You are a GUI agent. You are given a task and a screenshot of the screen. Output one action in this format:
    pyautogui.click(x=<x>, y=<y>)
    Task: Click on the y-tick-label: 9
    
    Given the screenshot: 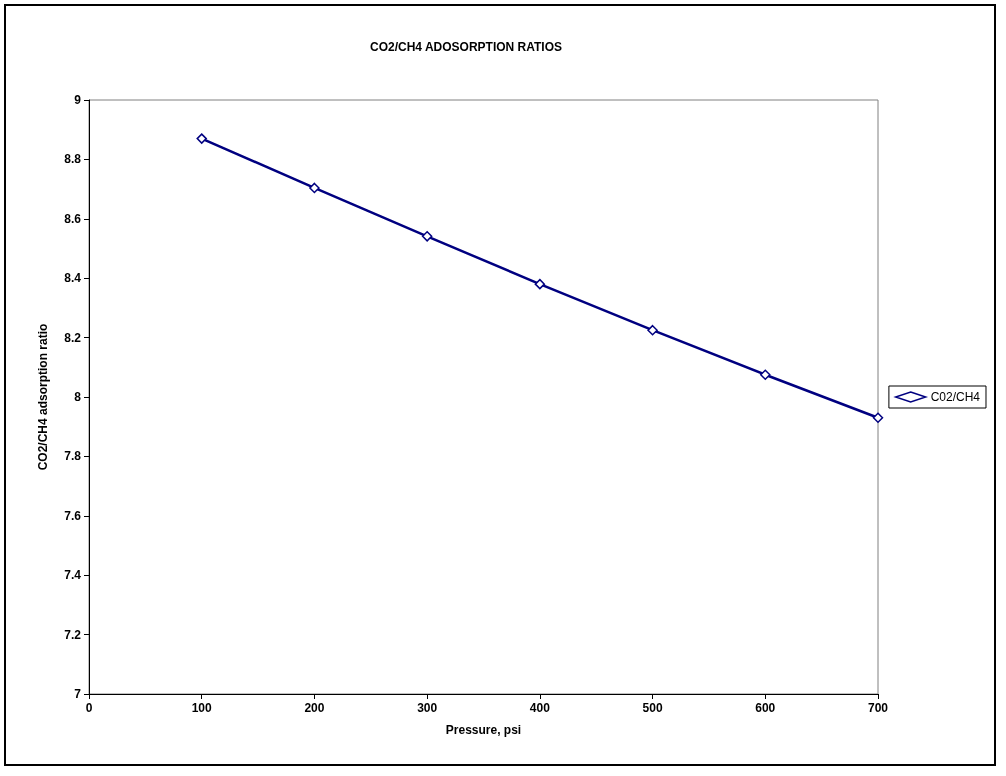 What is the action you would take?
    pyautogui.click(x=78, y=100)
    